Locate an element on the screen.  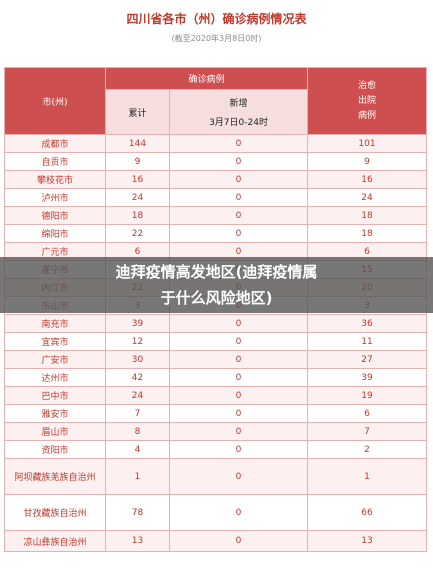
table-row: 南充市 39 0 36 is located at coordinates (216, 323).